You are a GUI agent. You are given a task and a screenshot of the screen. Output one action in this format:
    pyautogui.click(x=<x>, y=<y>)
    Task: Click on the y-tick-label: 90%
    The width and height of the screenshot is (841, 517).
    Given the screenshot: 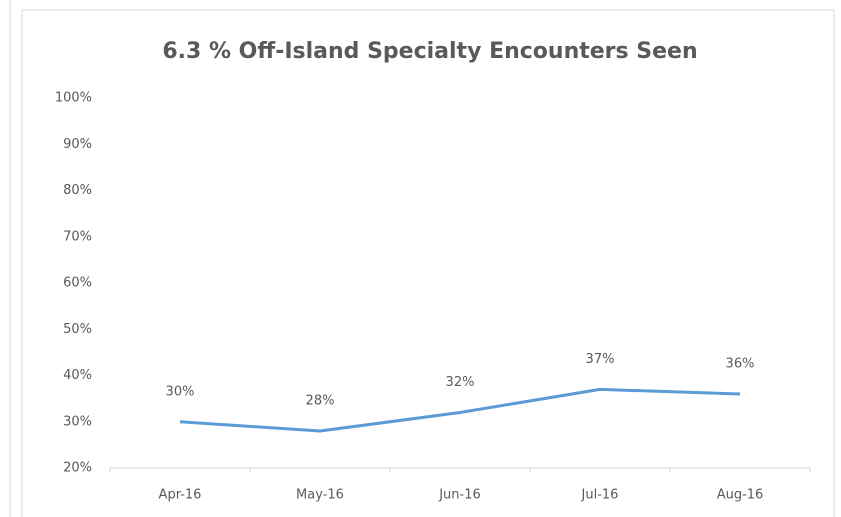 What is the action you would take?
    pyautogui.click(x=77, y=144)
    